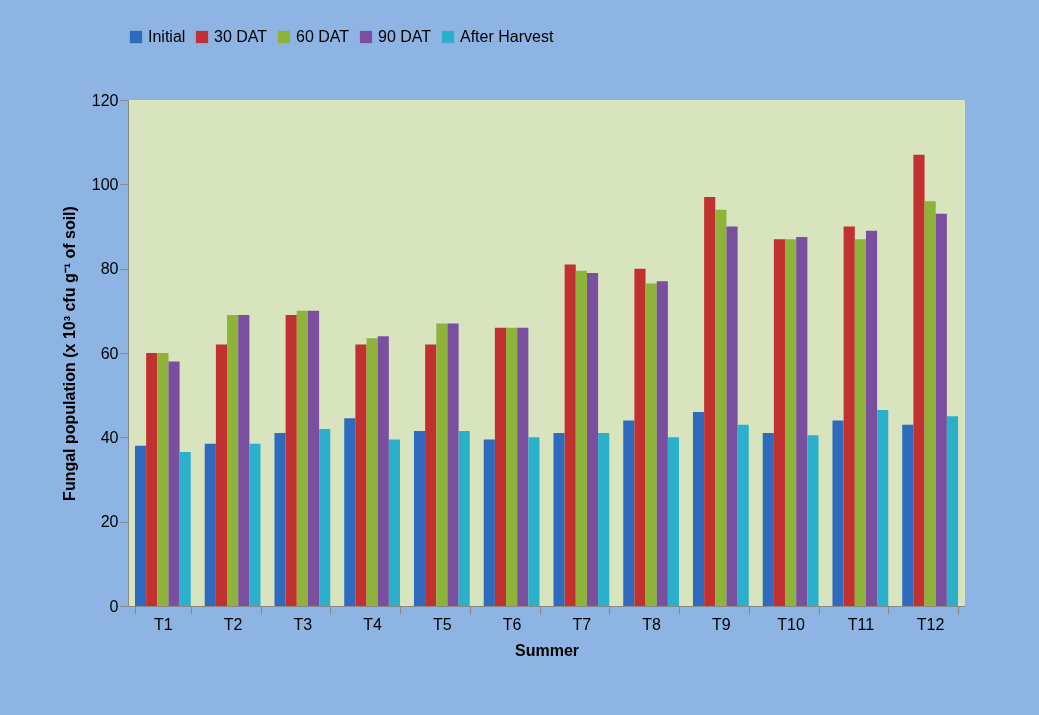 This screenshot has width=1039, height=715. Describe the element at coordinates (507, 36) in the screenshot. I see `legend-label: After Harvest` at that location.